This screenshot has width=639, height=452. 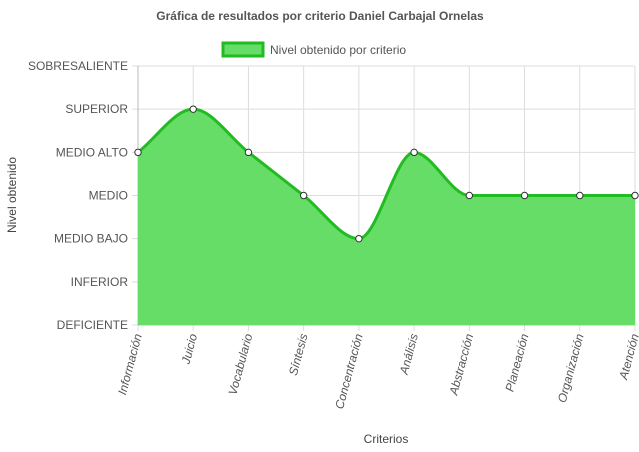 I want to click on x-tick-label: Información, so click(x=130, y=364).